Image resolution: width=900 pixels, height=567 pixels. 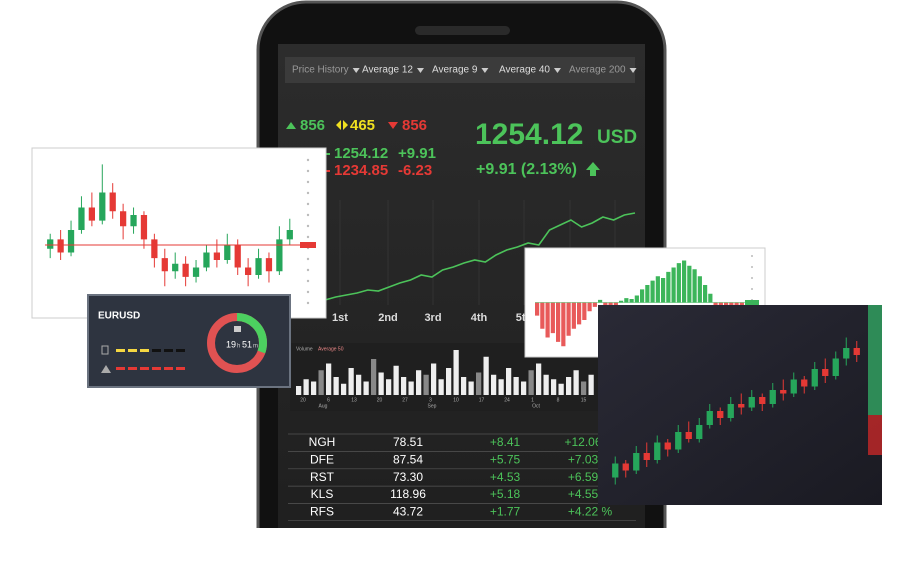 I want to click on month-label: Aug, so click(x=323, y=406).